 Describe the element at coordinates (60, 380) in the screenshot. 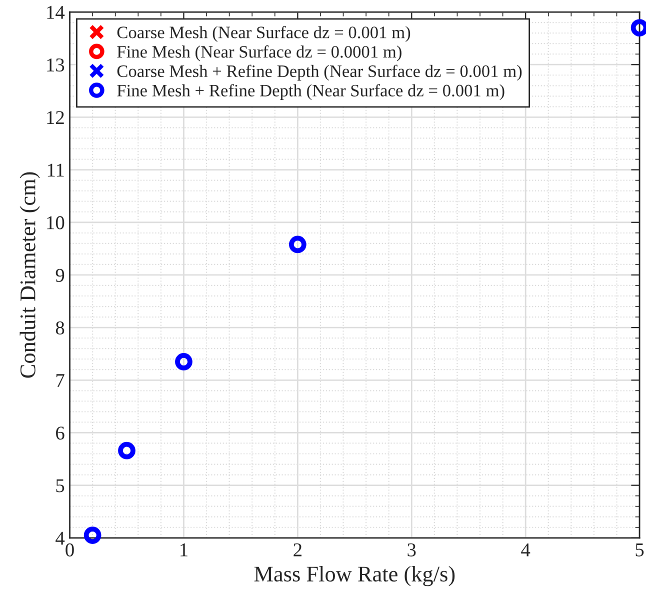

I see `y-tick-label: 7` at that location.